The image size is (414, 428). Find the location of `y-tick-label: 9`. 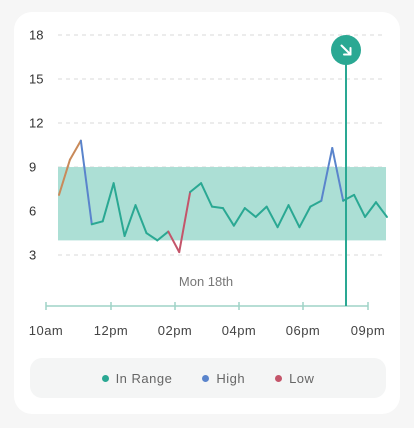

y-tick-label: 9 is located at coordinates (32, 167).